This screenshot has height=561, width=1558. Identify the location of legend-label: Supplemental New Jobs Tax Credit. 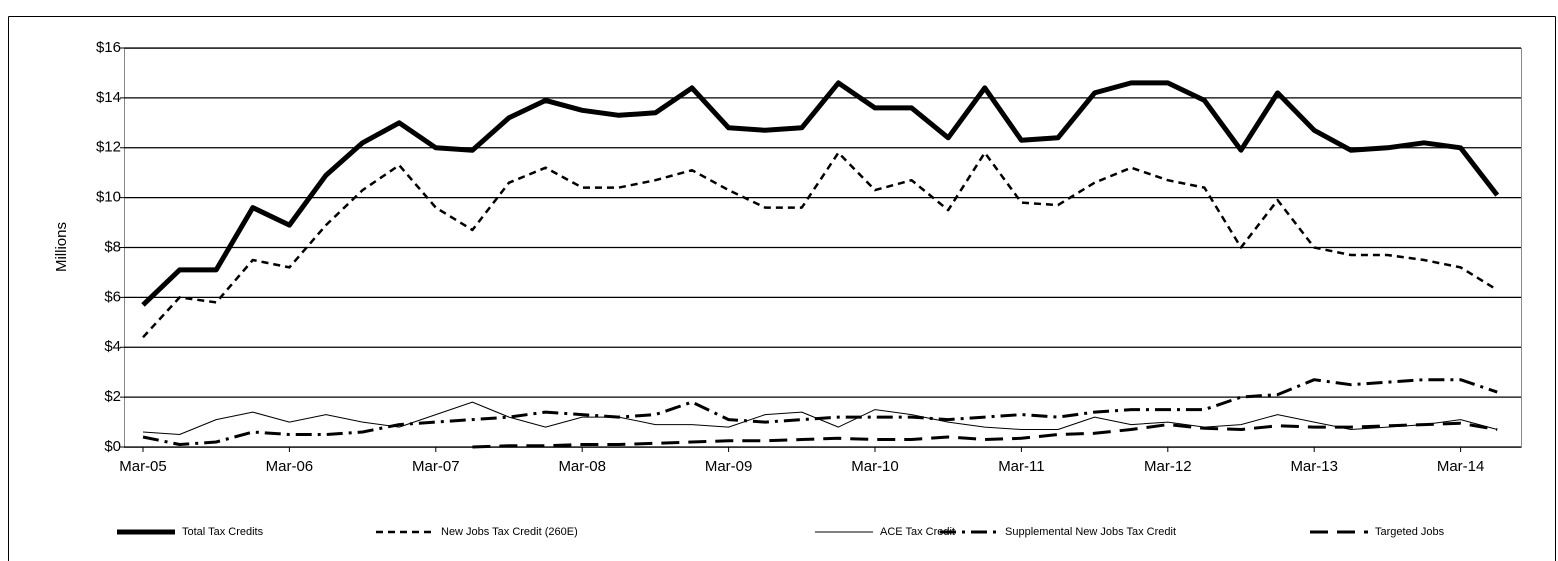
(1090, 532).